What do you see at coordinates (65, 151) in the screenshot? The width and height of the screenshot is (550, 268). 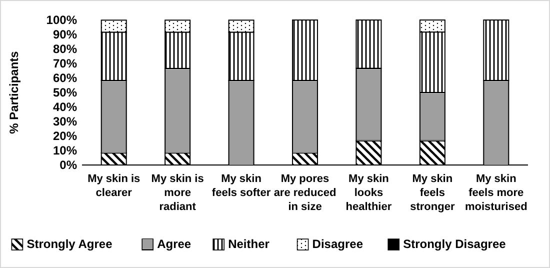 I see `y-tick-label: 10%` at bounding box center [65, 151].